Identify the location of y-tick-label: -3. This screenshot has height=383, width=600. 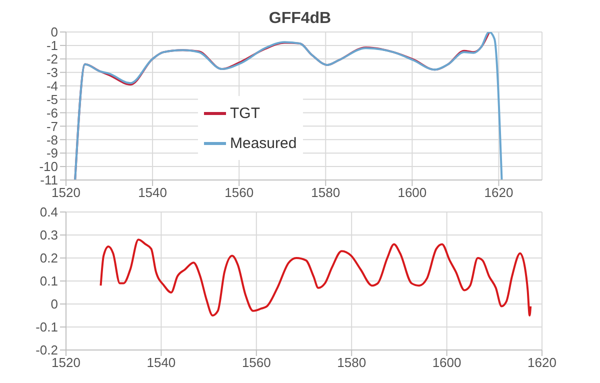
(52, 72).